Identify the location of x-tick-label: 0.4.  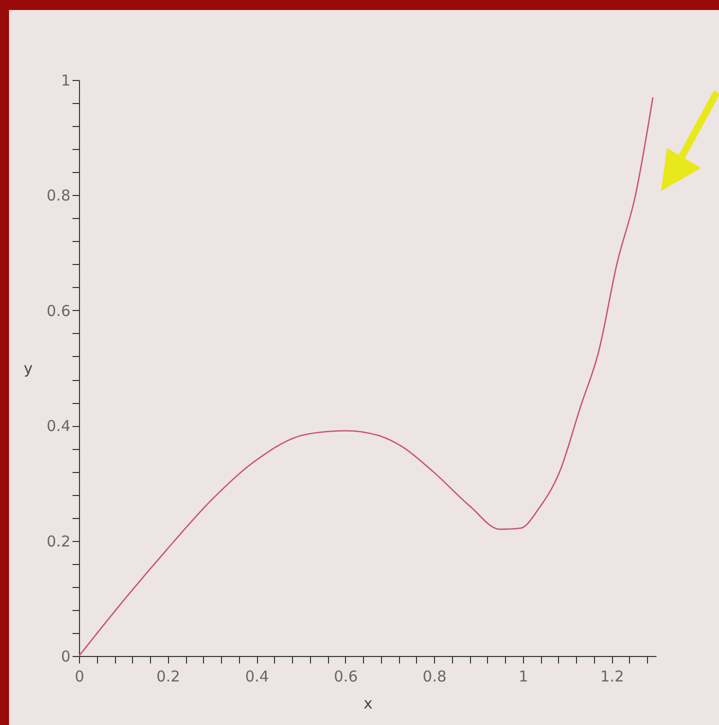
(257, 677).